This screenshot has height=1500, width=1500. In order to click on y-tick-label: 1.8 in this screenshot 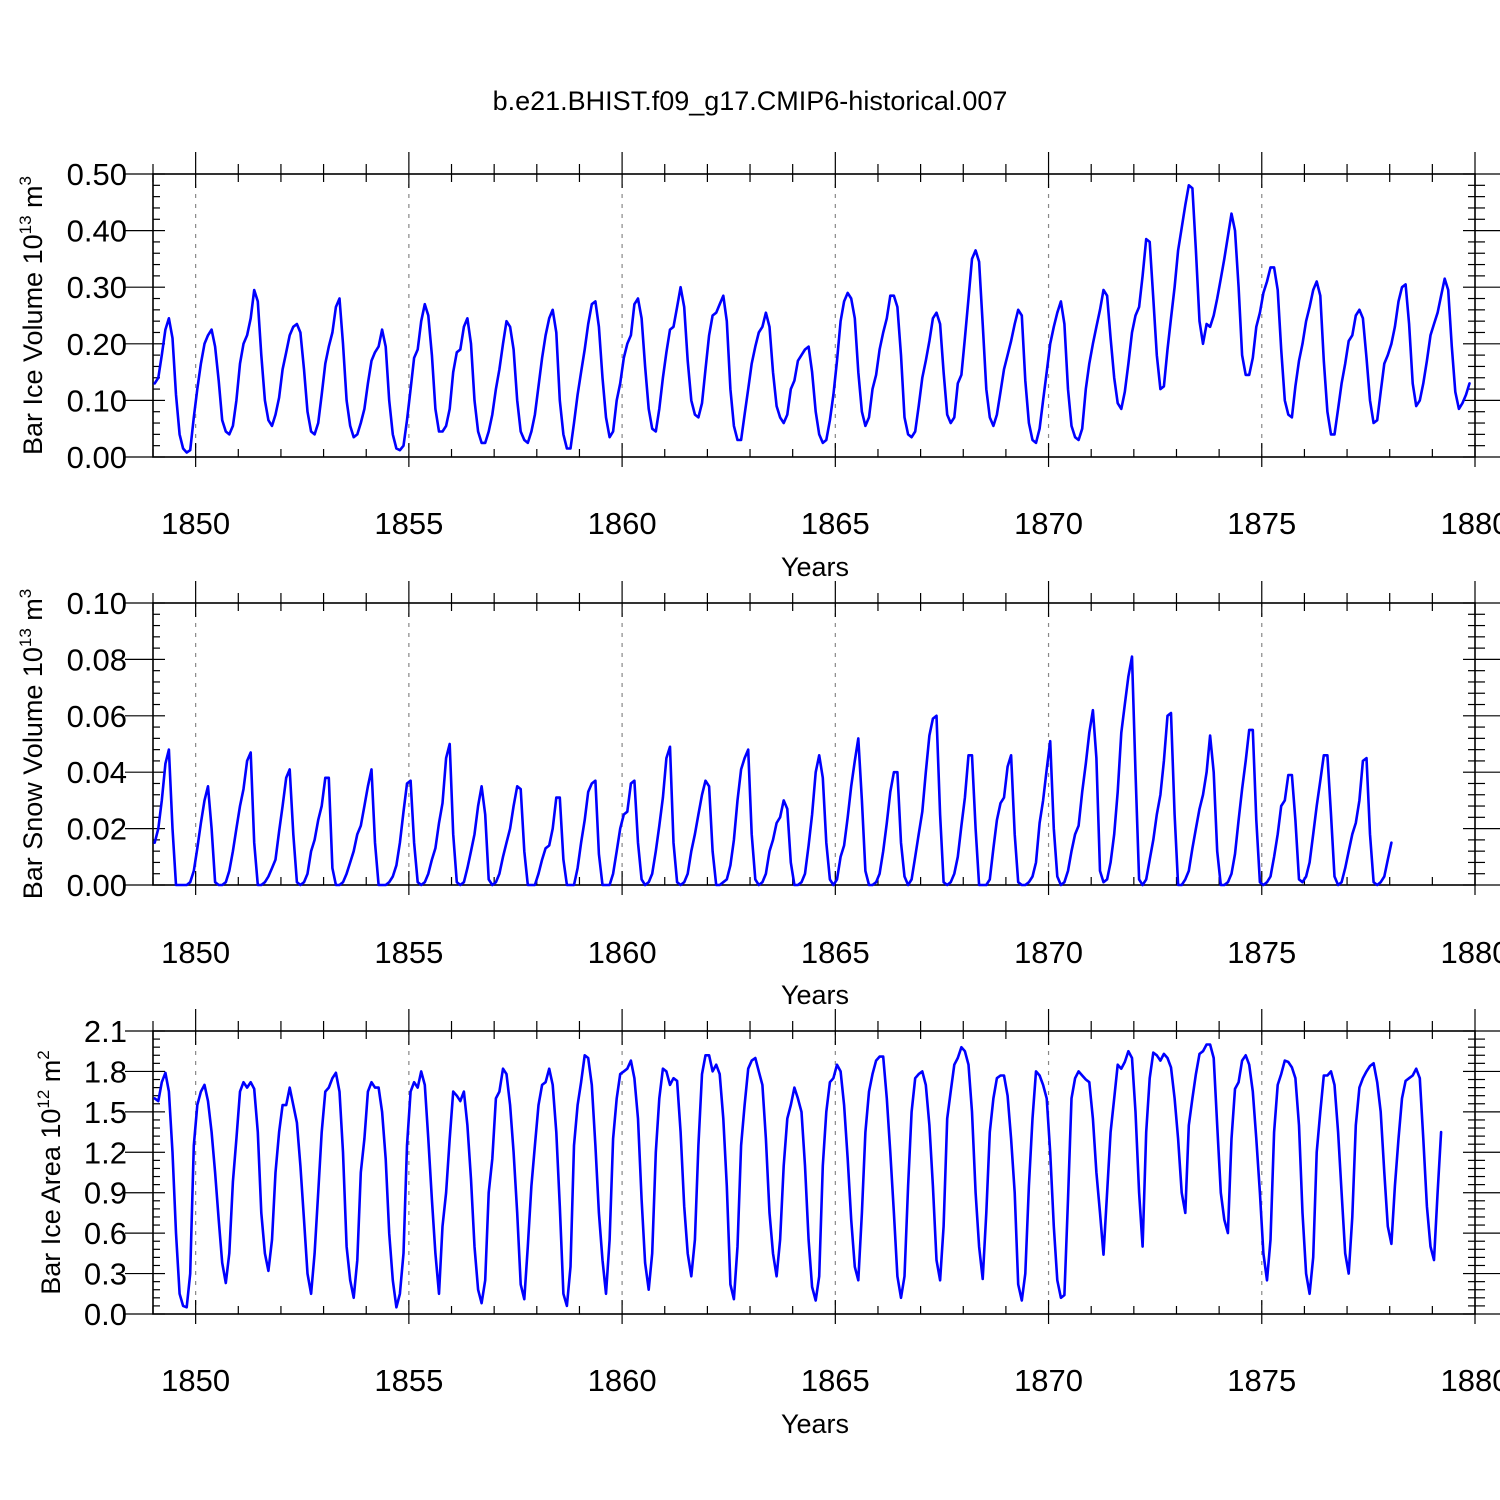, I will do `click(105, 1071)`.